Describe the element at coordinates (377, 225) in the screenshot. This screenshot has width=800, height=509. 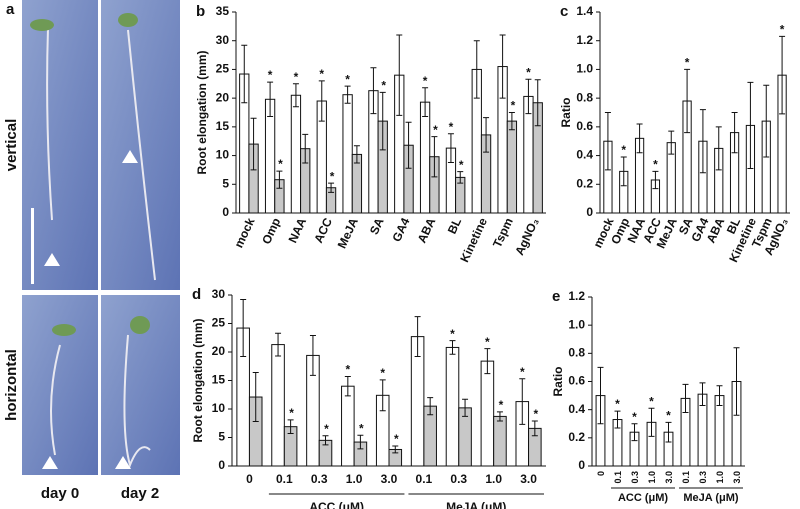
I see `x-tick-label: SA` at that location.